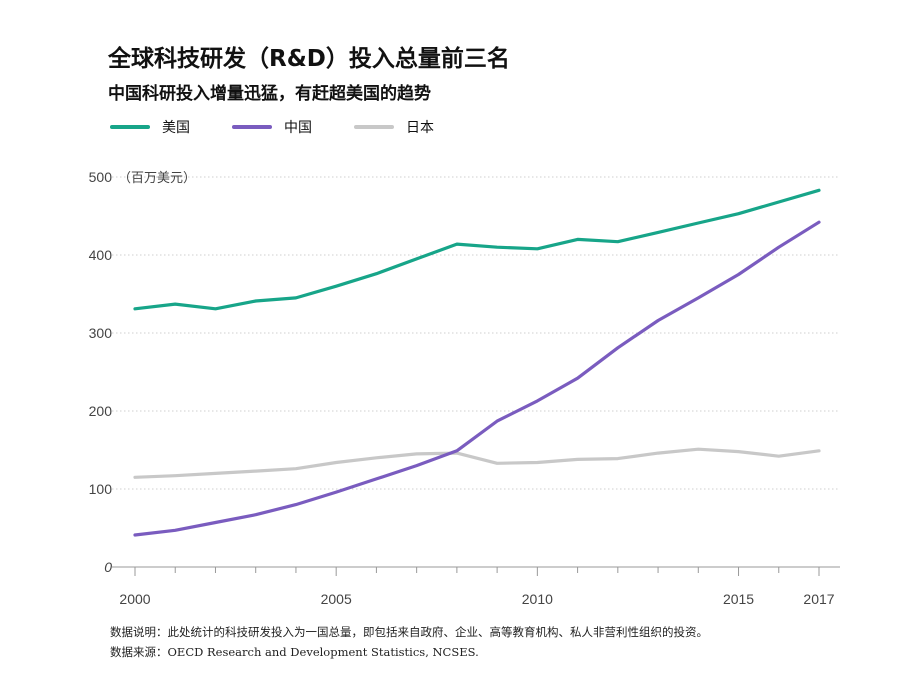 The image size is (900, 692). I want to click on y-tick-label-0: 0, so click(108, 567).